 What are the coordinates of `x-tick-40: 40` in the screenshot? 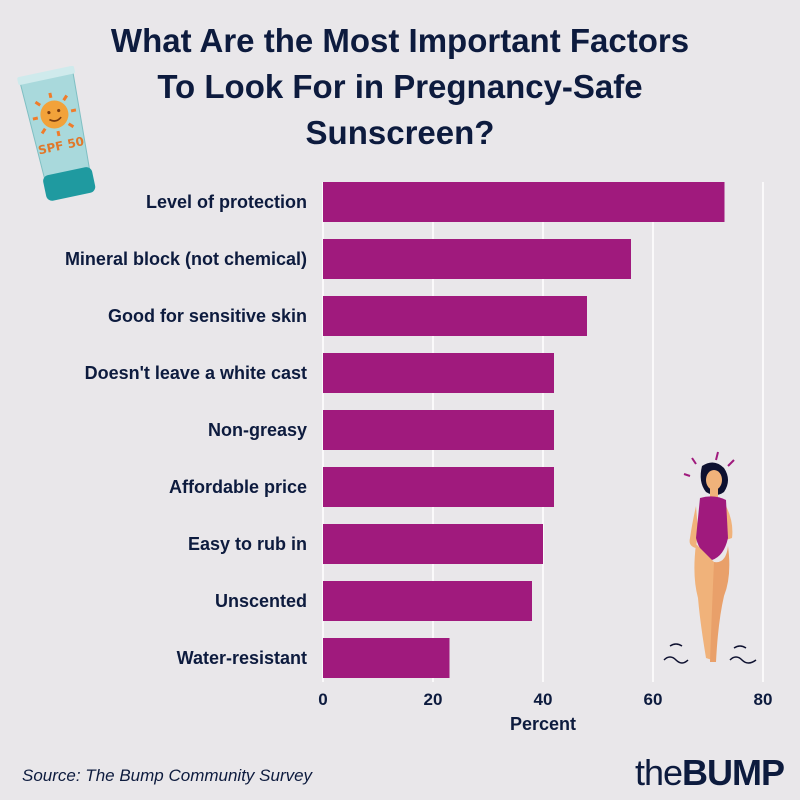 It's located at (543, 699).